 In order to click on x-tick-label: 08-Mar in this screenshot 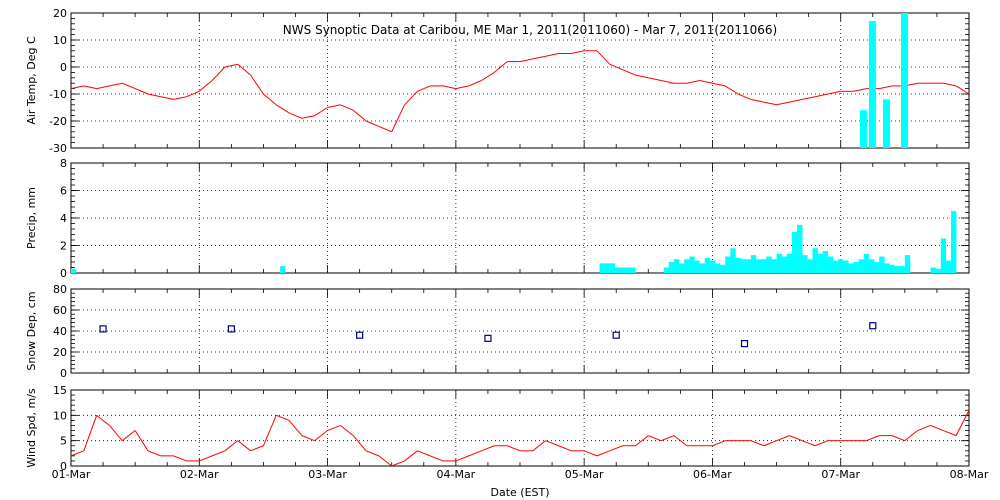, I will do `click(969, 474)`.